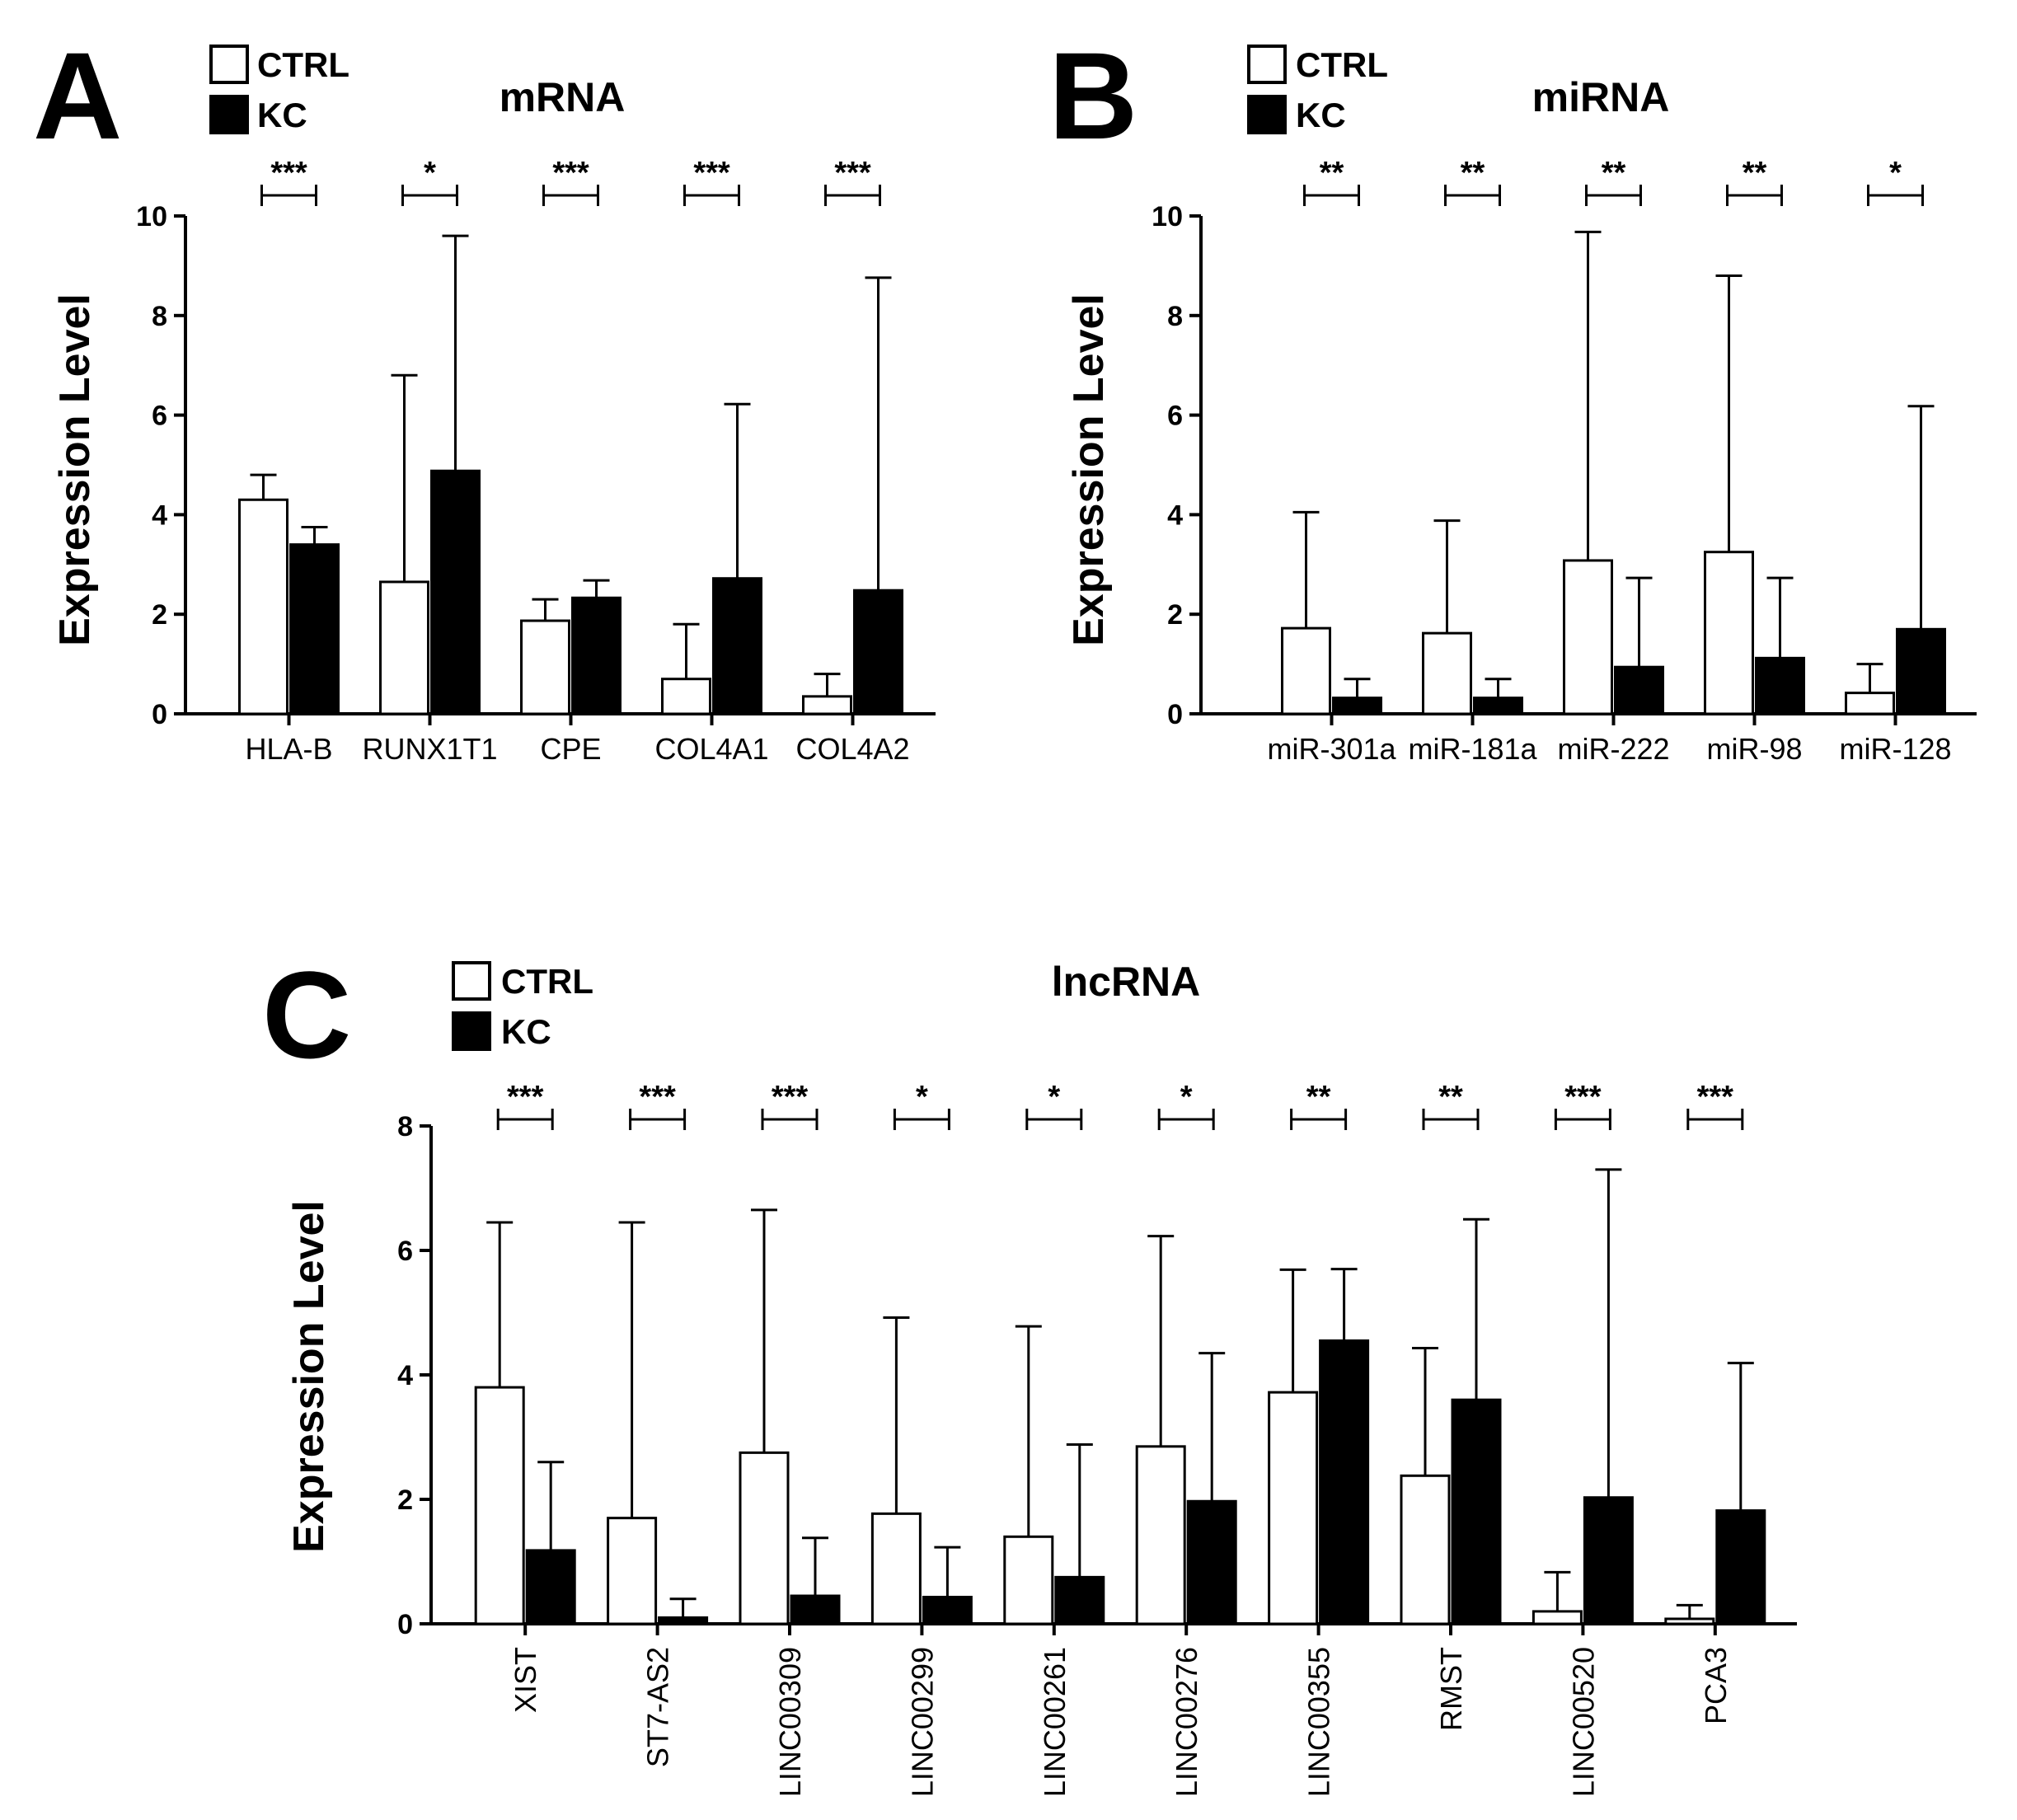 This screenshot has height=1820, width=2017. I want to click on x-category-label: LINC00355, so click(1319, 1722).